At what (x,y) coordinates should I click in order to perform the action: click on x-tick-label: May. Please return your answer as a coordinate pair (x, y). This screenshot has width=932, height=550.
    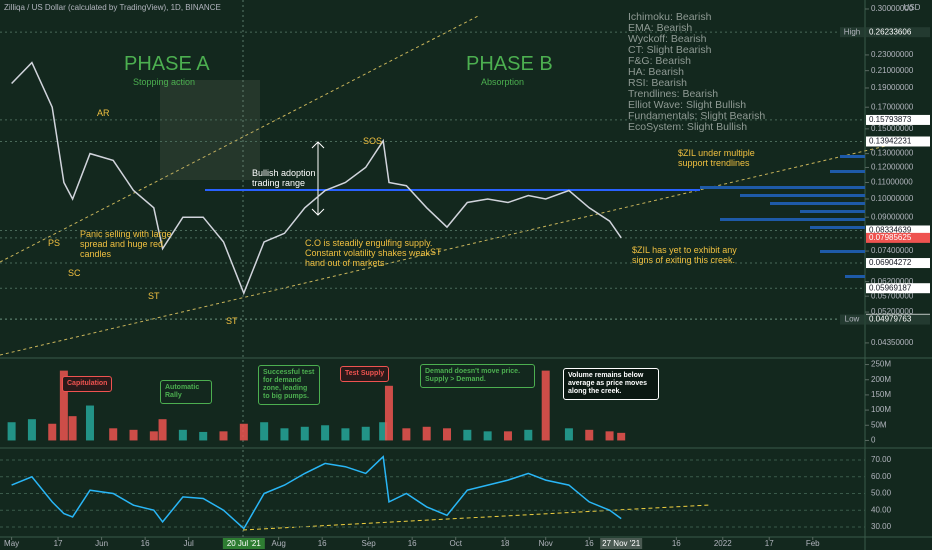
    Looking at the image, I should click on (11, 543).